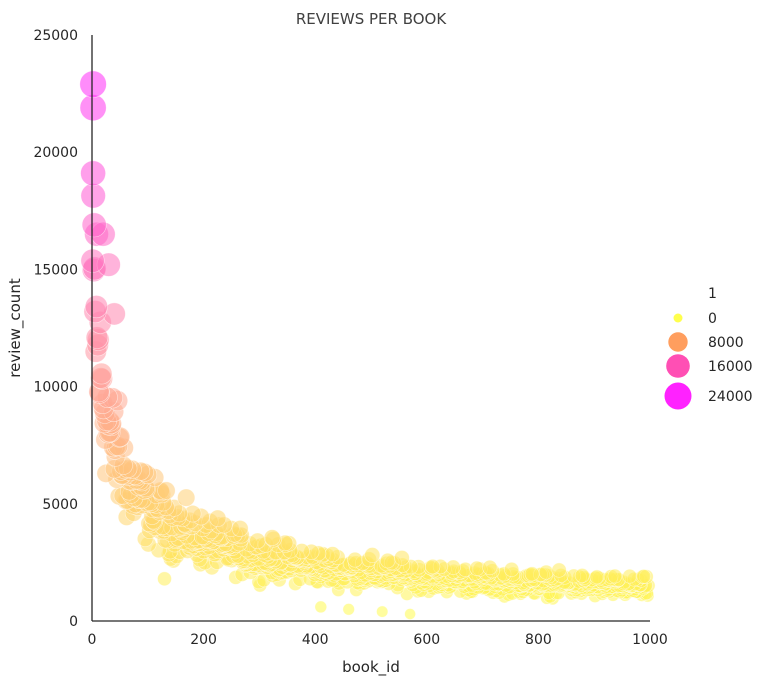 The height and width of the screenshot is (686, 780). What do you see at coordinates (55, 329) in the screenshot?
I see `y-axis-ticks: 0 5000 10000 15000 20000 25000` at bounding box center [55, 329].